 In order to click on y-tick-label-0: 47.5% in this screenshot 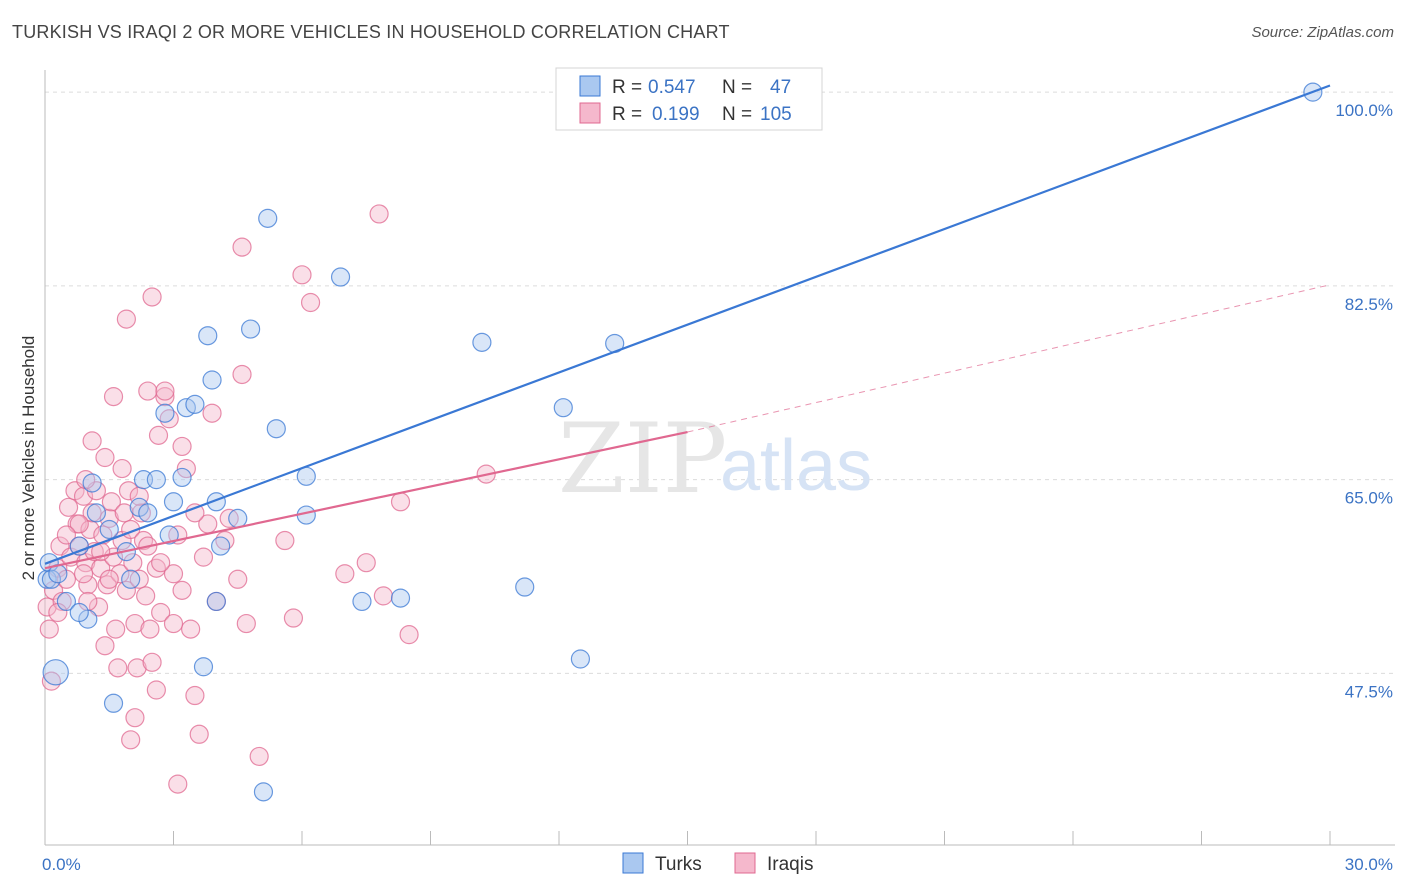, I will do `click(1369, 691)`.